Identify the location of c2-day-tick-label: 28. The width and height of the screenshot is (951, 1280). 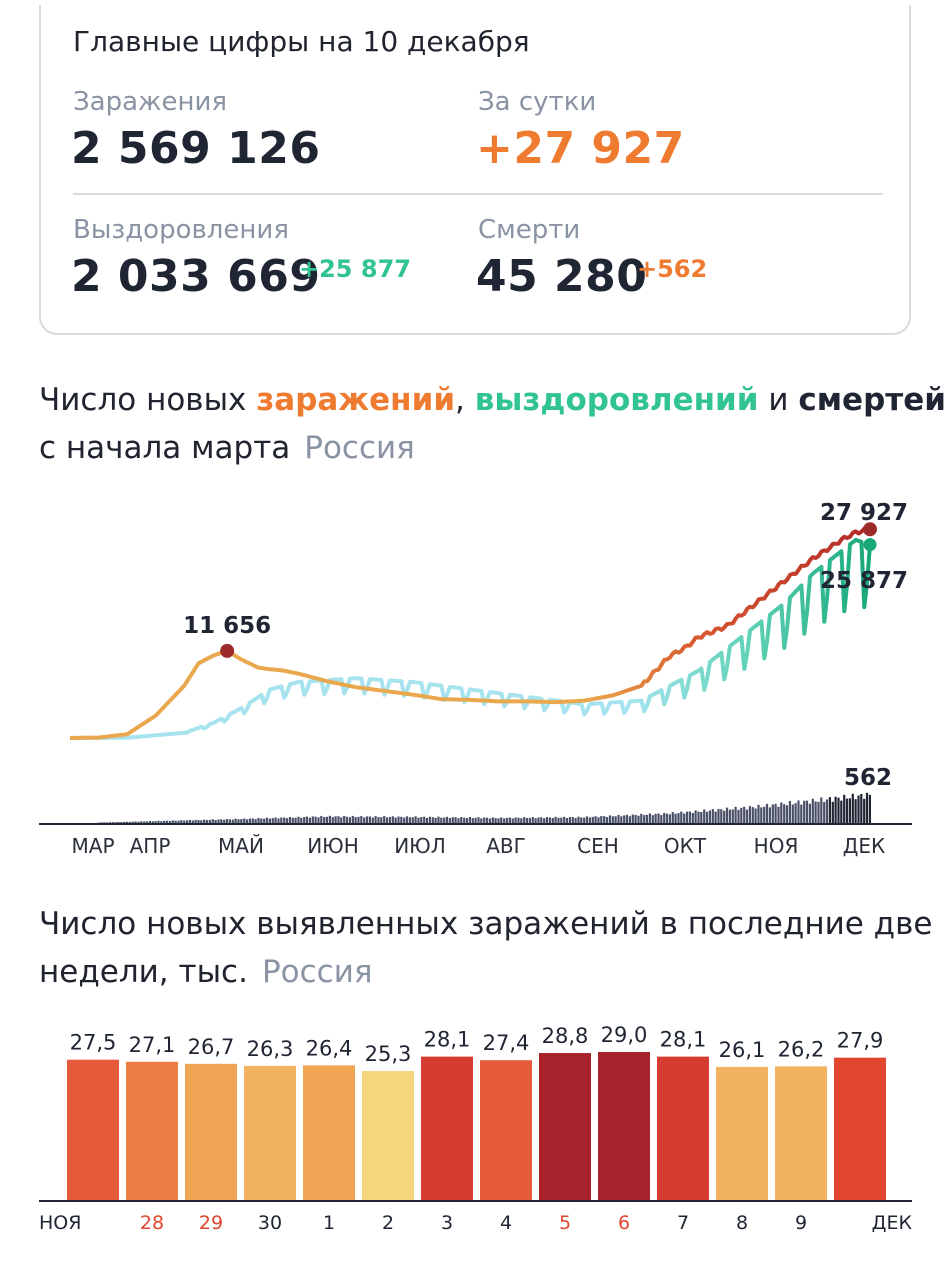
(152, 1223).